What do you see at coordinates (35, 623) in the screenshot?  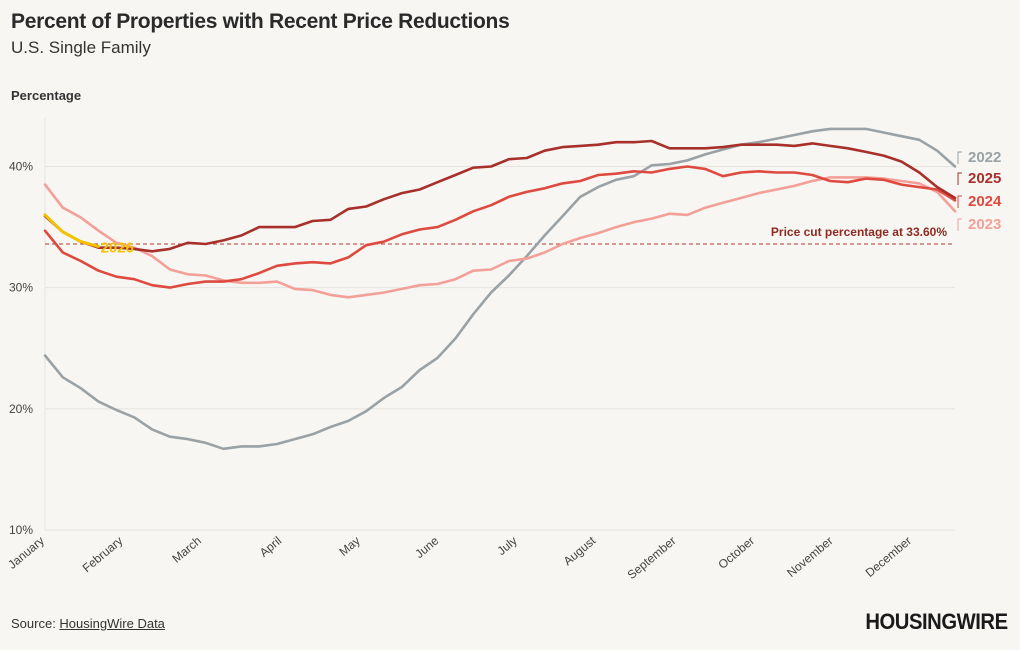 I see `source-label: Source:` at bounding box center [35, 623].